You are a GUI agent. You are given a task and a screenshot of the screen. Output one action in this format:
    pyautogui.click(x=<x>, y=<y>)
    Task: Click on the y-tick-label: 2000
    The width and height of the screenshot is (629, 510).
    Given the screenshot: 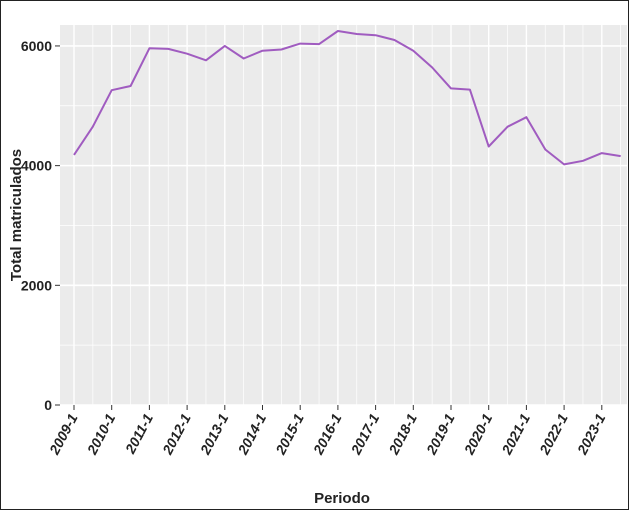 What is the action you would take?
    pyautogui.click(x=36, y=285)
    